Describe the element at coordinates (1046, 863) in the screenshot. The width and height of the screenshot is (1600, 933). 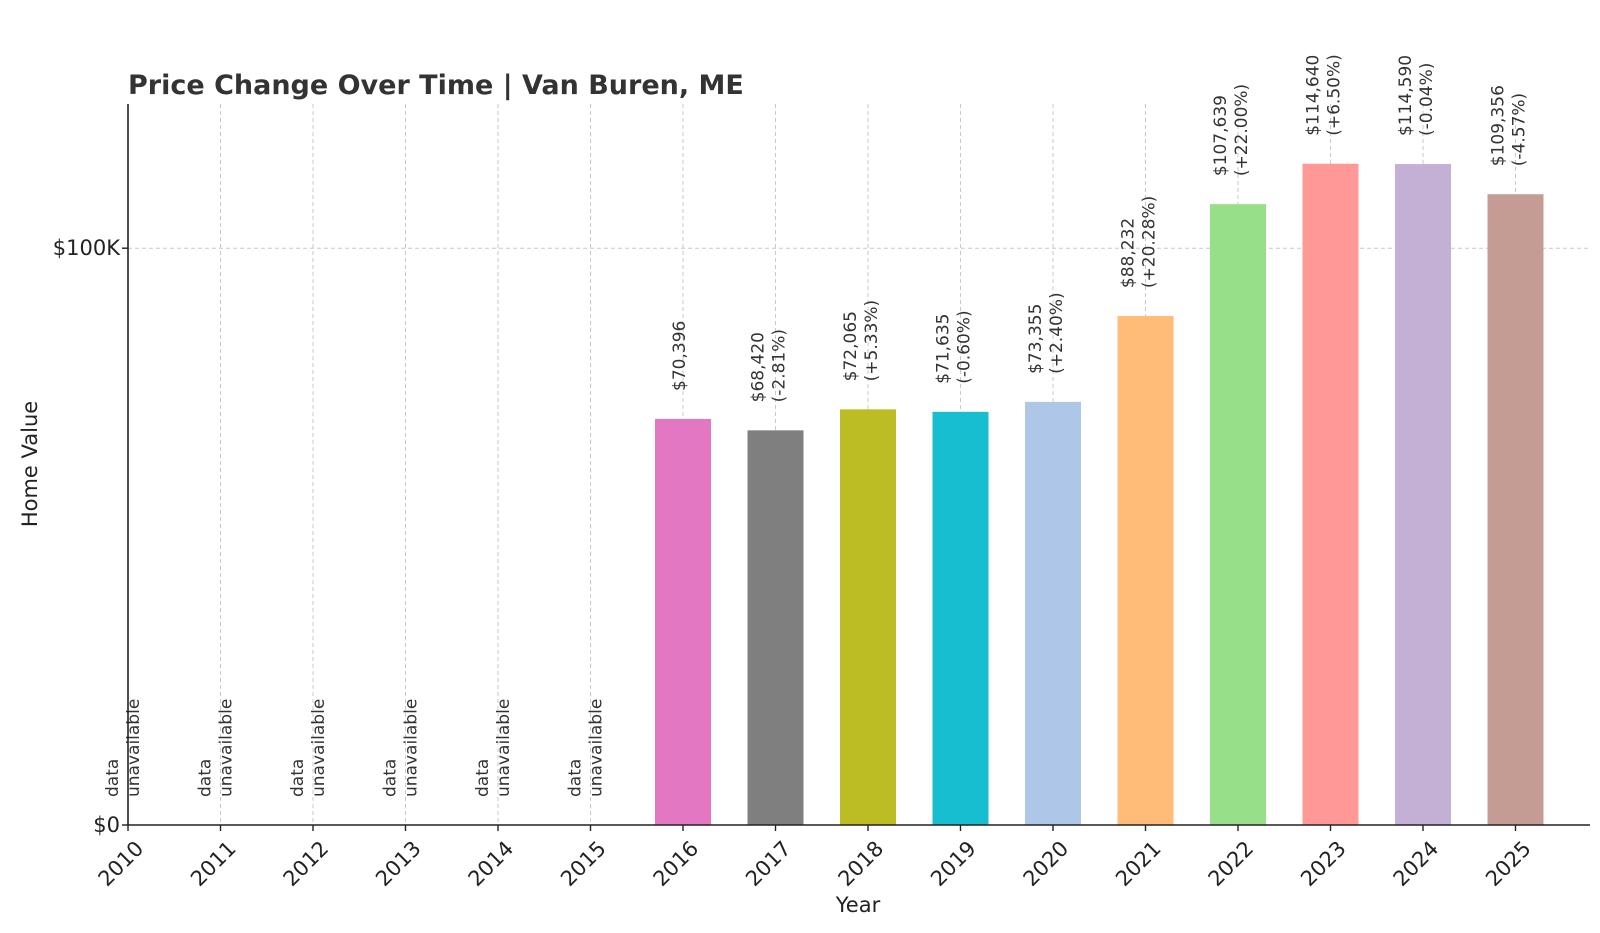
I see `x-tick-label: 2020` at that location.